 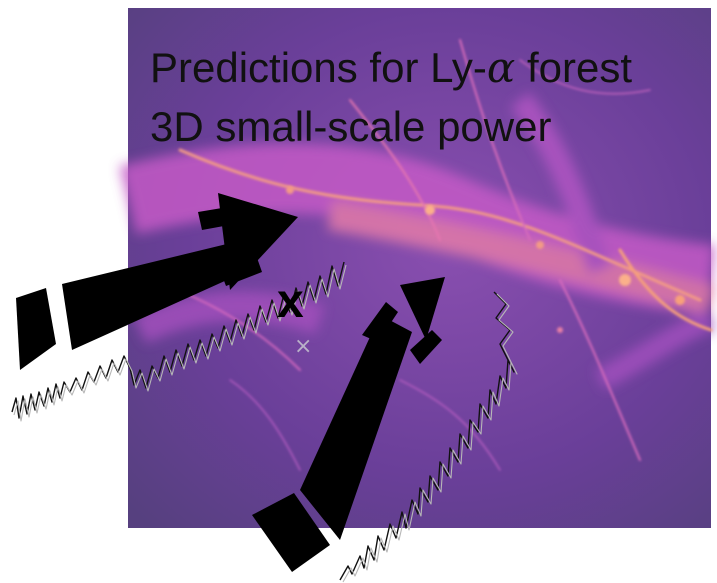 I want to click on slide-title-line-1: Predictions for Ly-α forest, so click(x=391, y=68).